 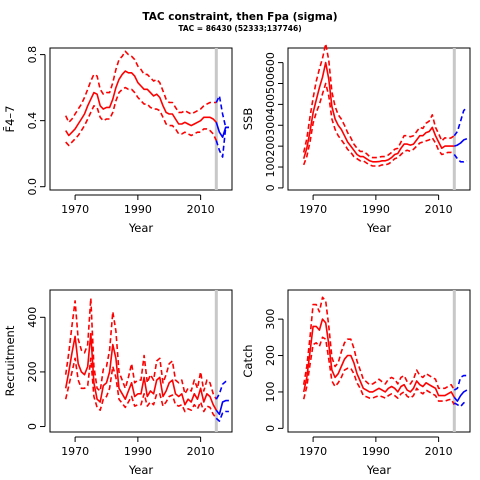 I want to click on ssb-y-tick-label: 300, so click(x=270, y=125).